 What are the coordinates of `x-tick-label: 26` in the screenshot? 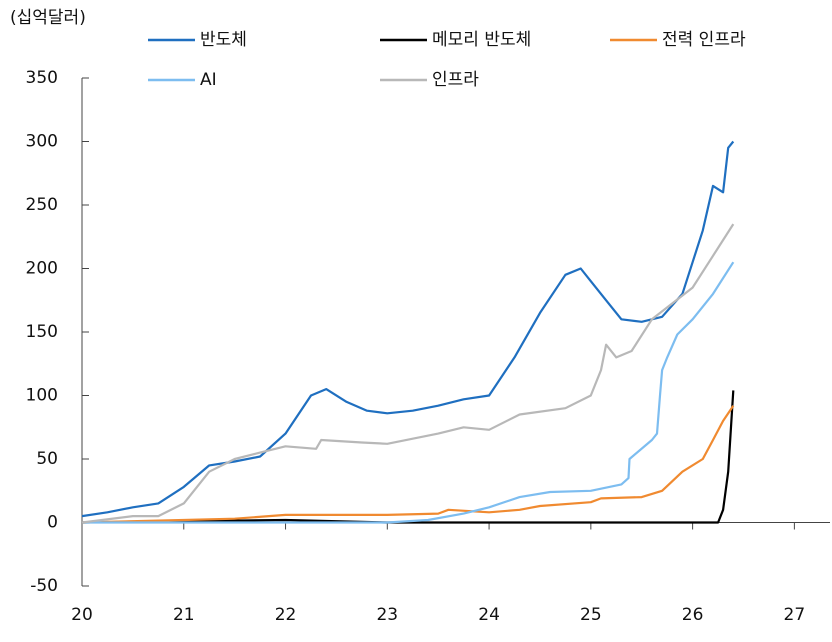 It's located at (693, 615).